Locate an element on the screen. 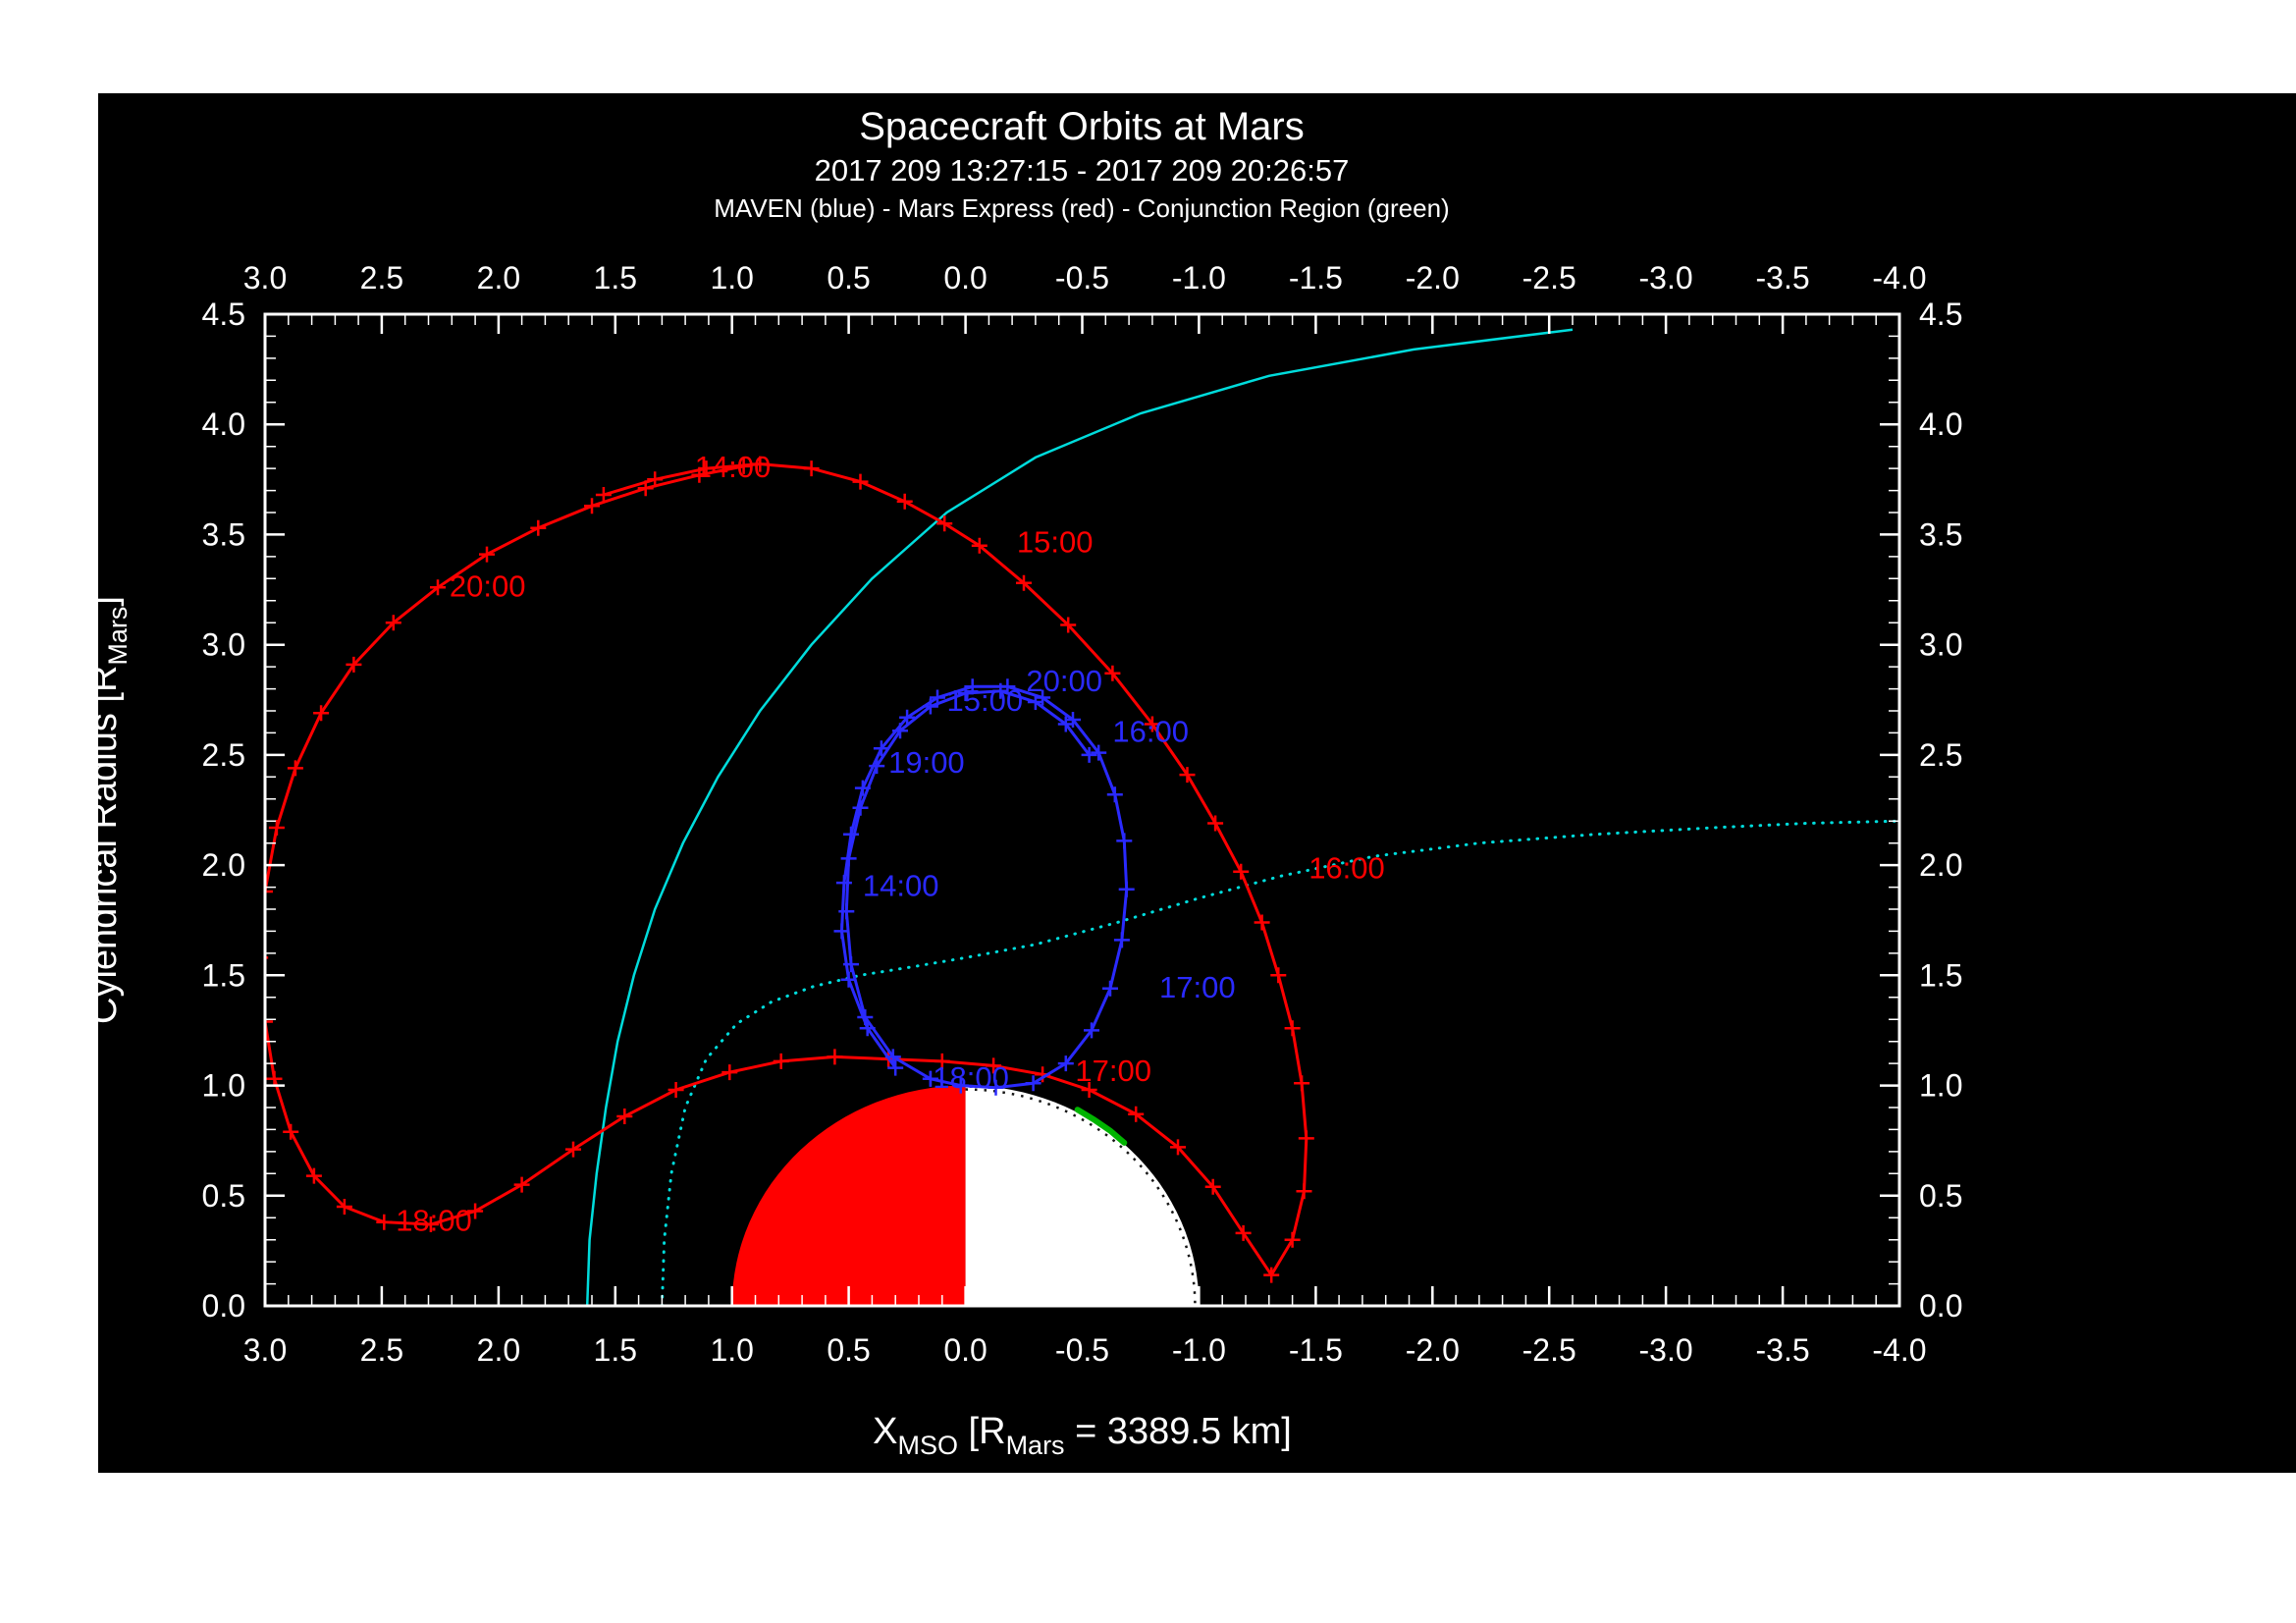 The width and height of the screenshot is (2296, 1623). x-tick-label-bottom: -3.5 is located at coordinates (1783, 1350).